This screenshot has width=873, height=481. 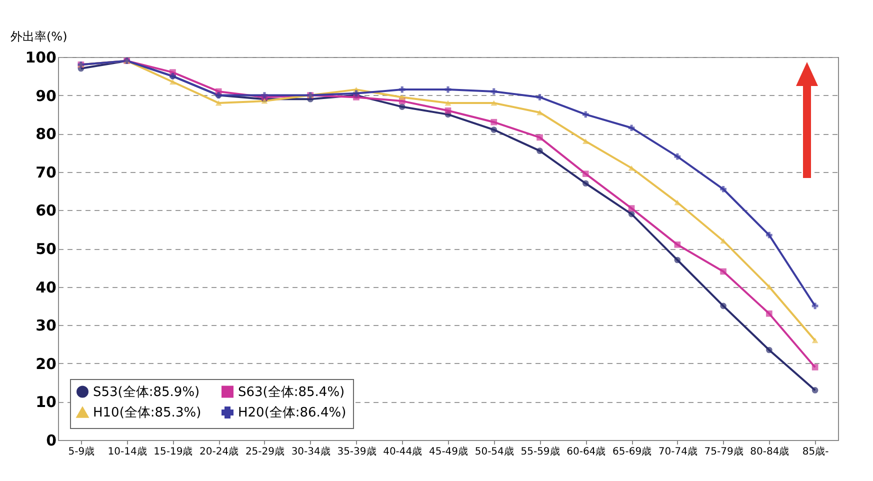 What do you see at coordinates (39, 37) in the screenshot?
I see `y-axis-title: 外出率(%)` at bounding box center [39, 37].